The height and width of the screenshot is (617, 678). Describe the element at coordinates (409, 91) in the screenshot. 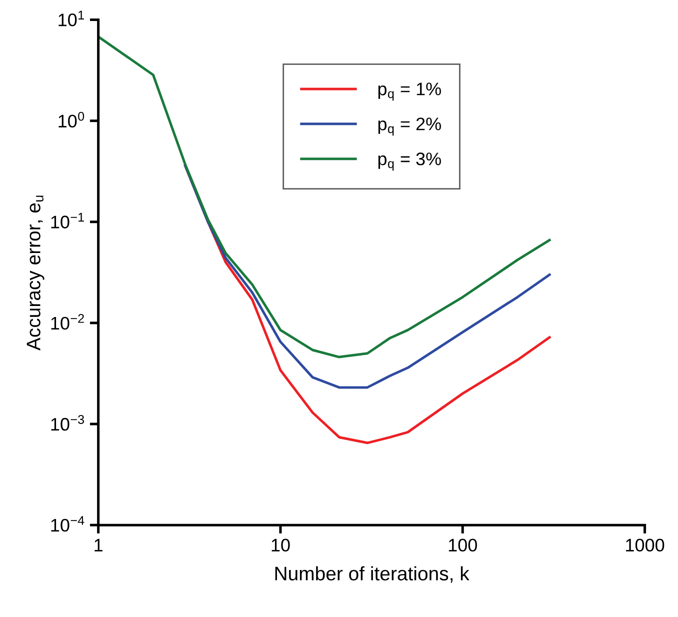

I see `legend-label: p$_{q}$ = 1%` at that location.